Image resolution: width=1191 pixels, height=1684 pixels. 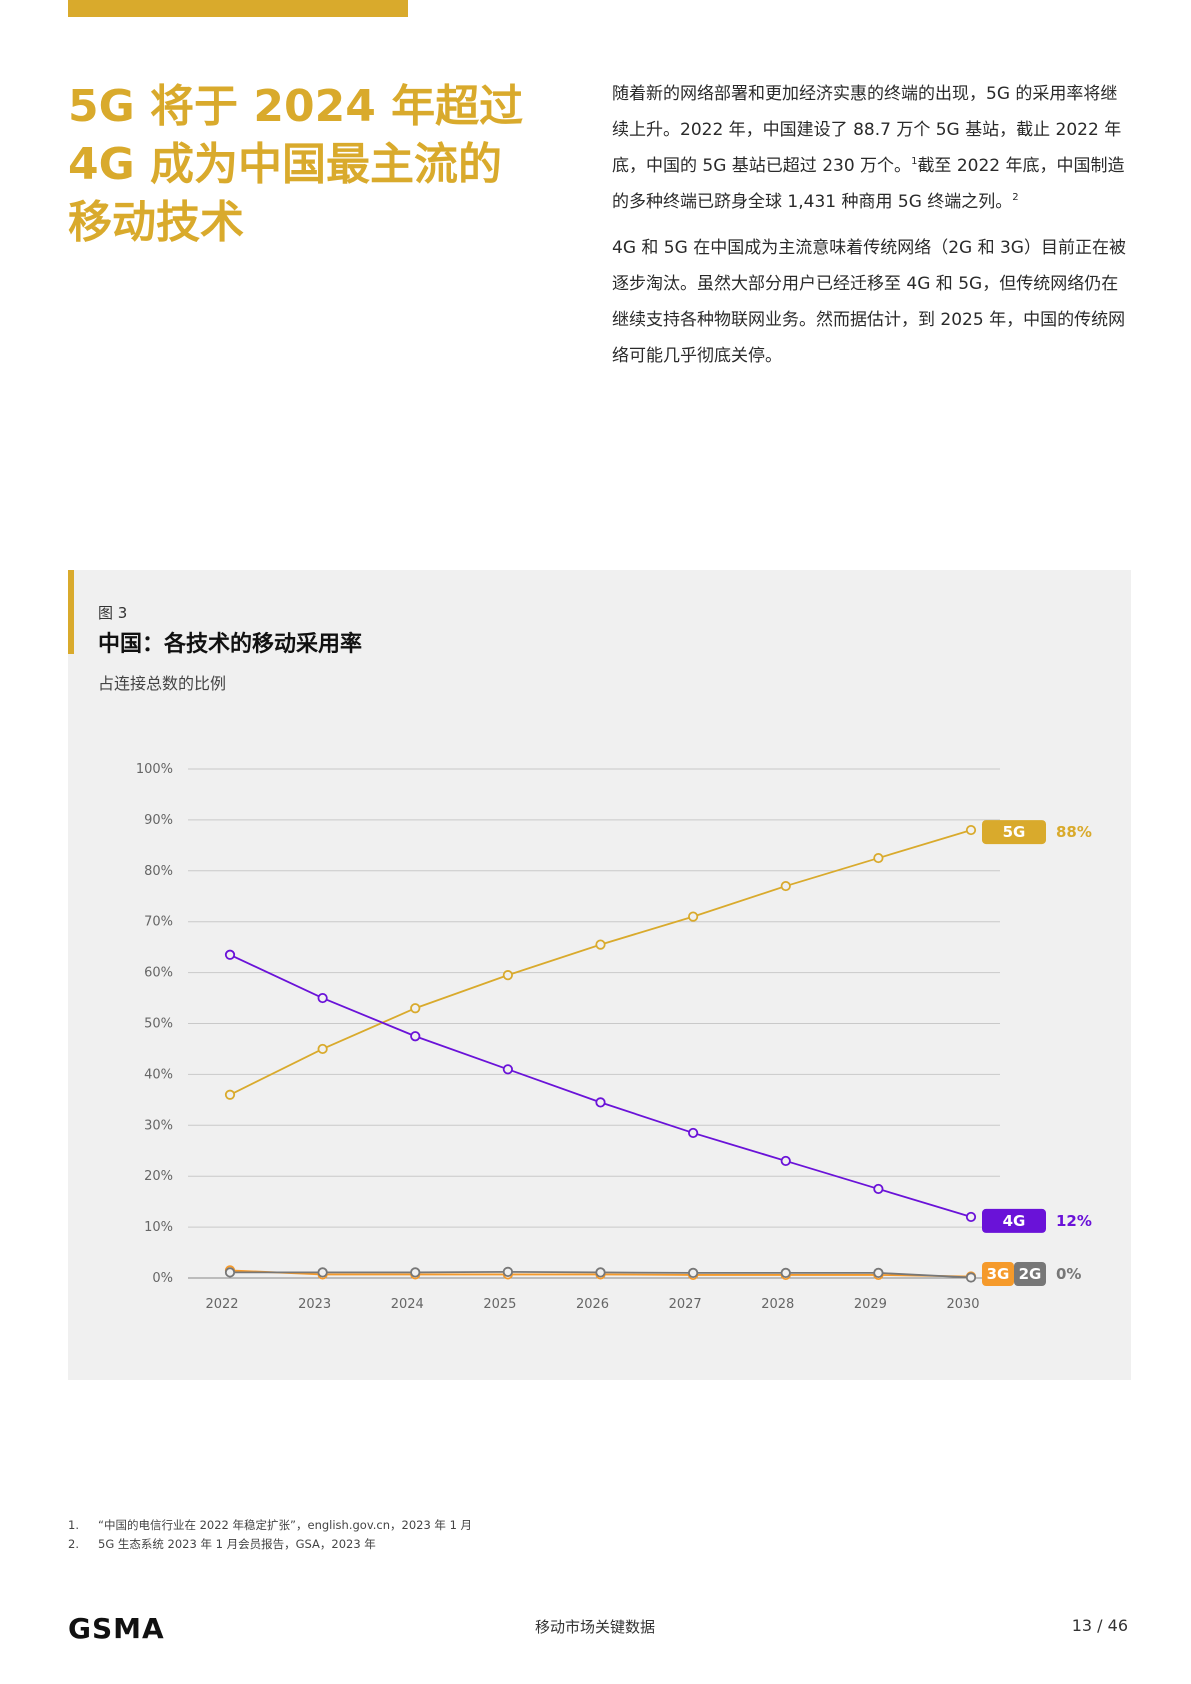 I want to click on y-tick-label: 60%, so click(x=158, y=973).